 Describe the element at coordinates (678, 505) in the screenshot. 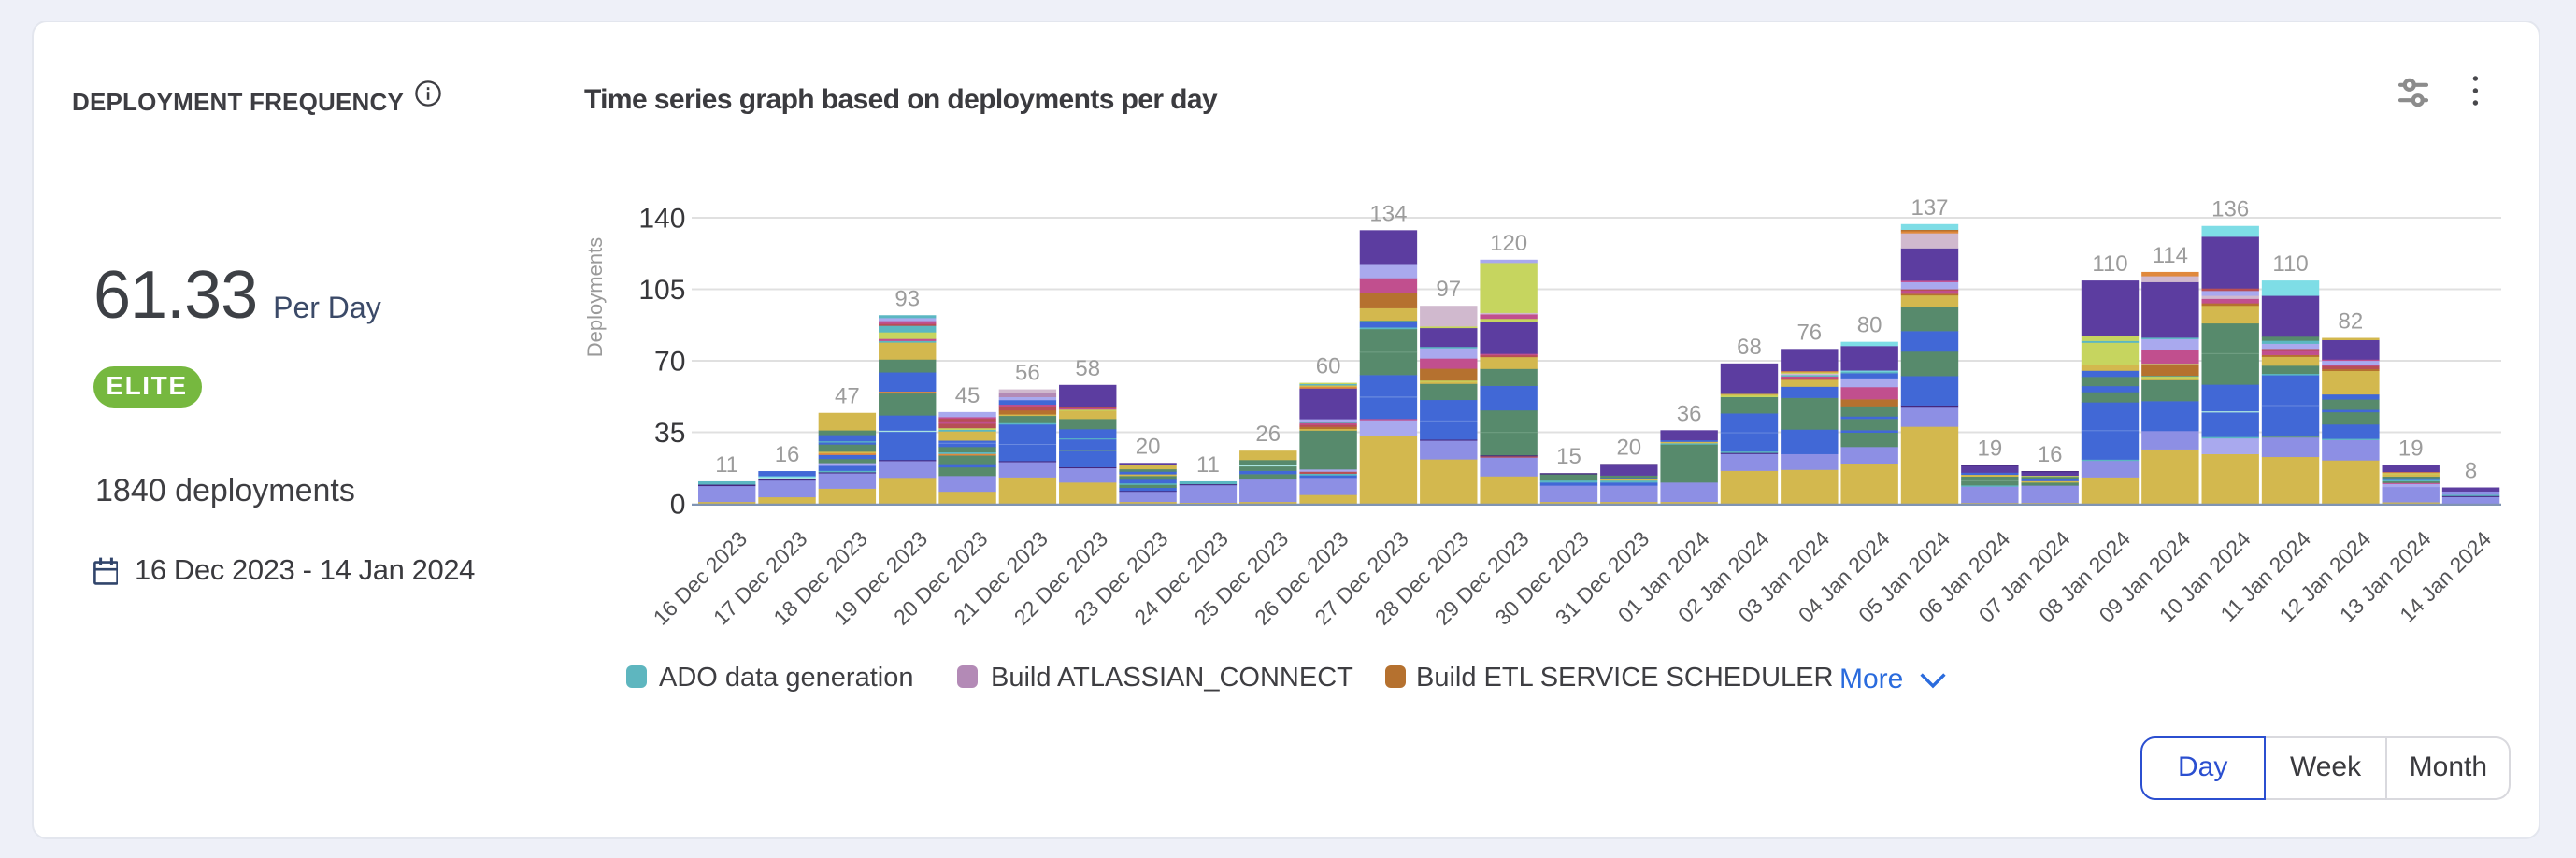

I see `svg-text: 0` at that location.